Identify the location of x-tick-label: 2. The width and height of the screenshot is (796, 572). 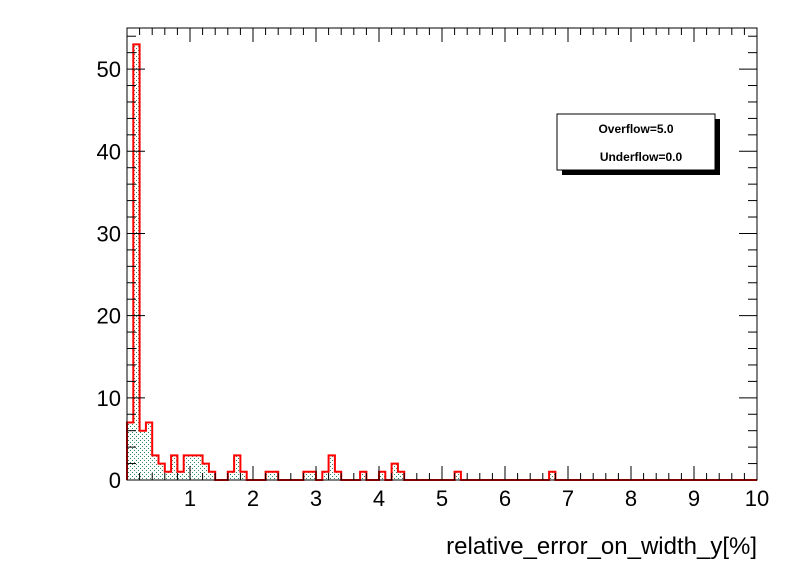
(253, 498).